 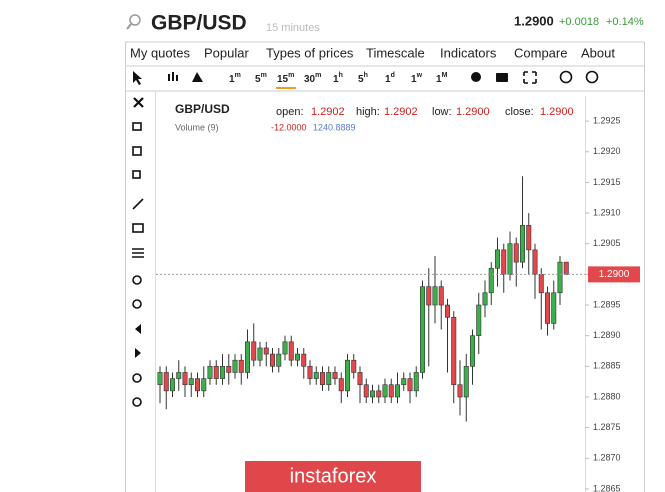 What do you see at coordinates (334, 127) in the screenshot?
I see `volume-value: 1240.8889` at bounding box center [334, 127].